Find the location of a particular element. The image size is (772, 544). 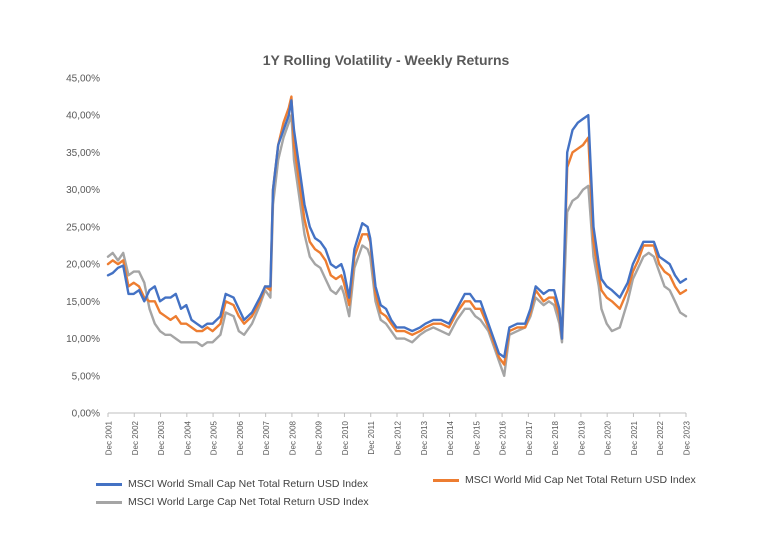

x-tick-label: Dec 2010 is located at coordinates (345, 437).